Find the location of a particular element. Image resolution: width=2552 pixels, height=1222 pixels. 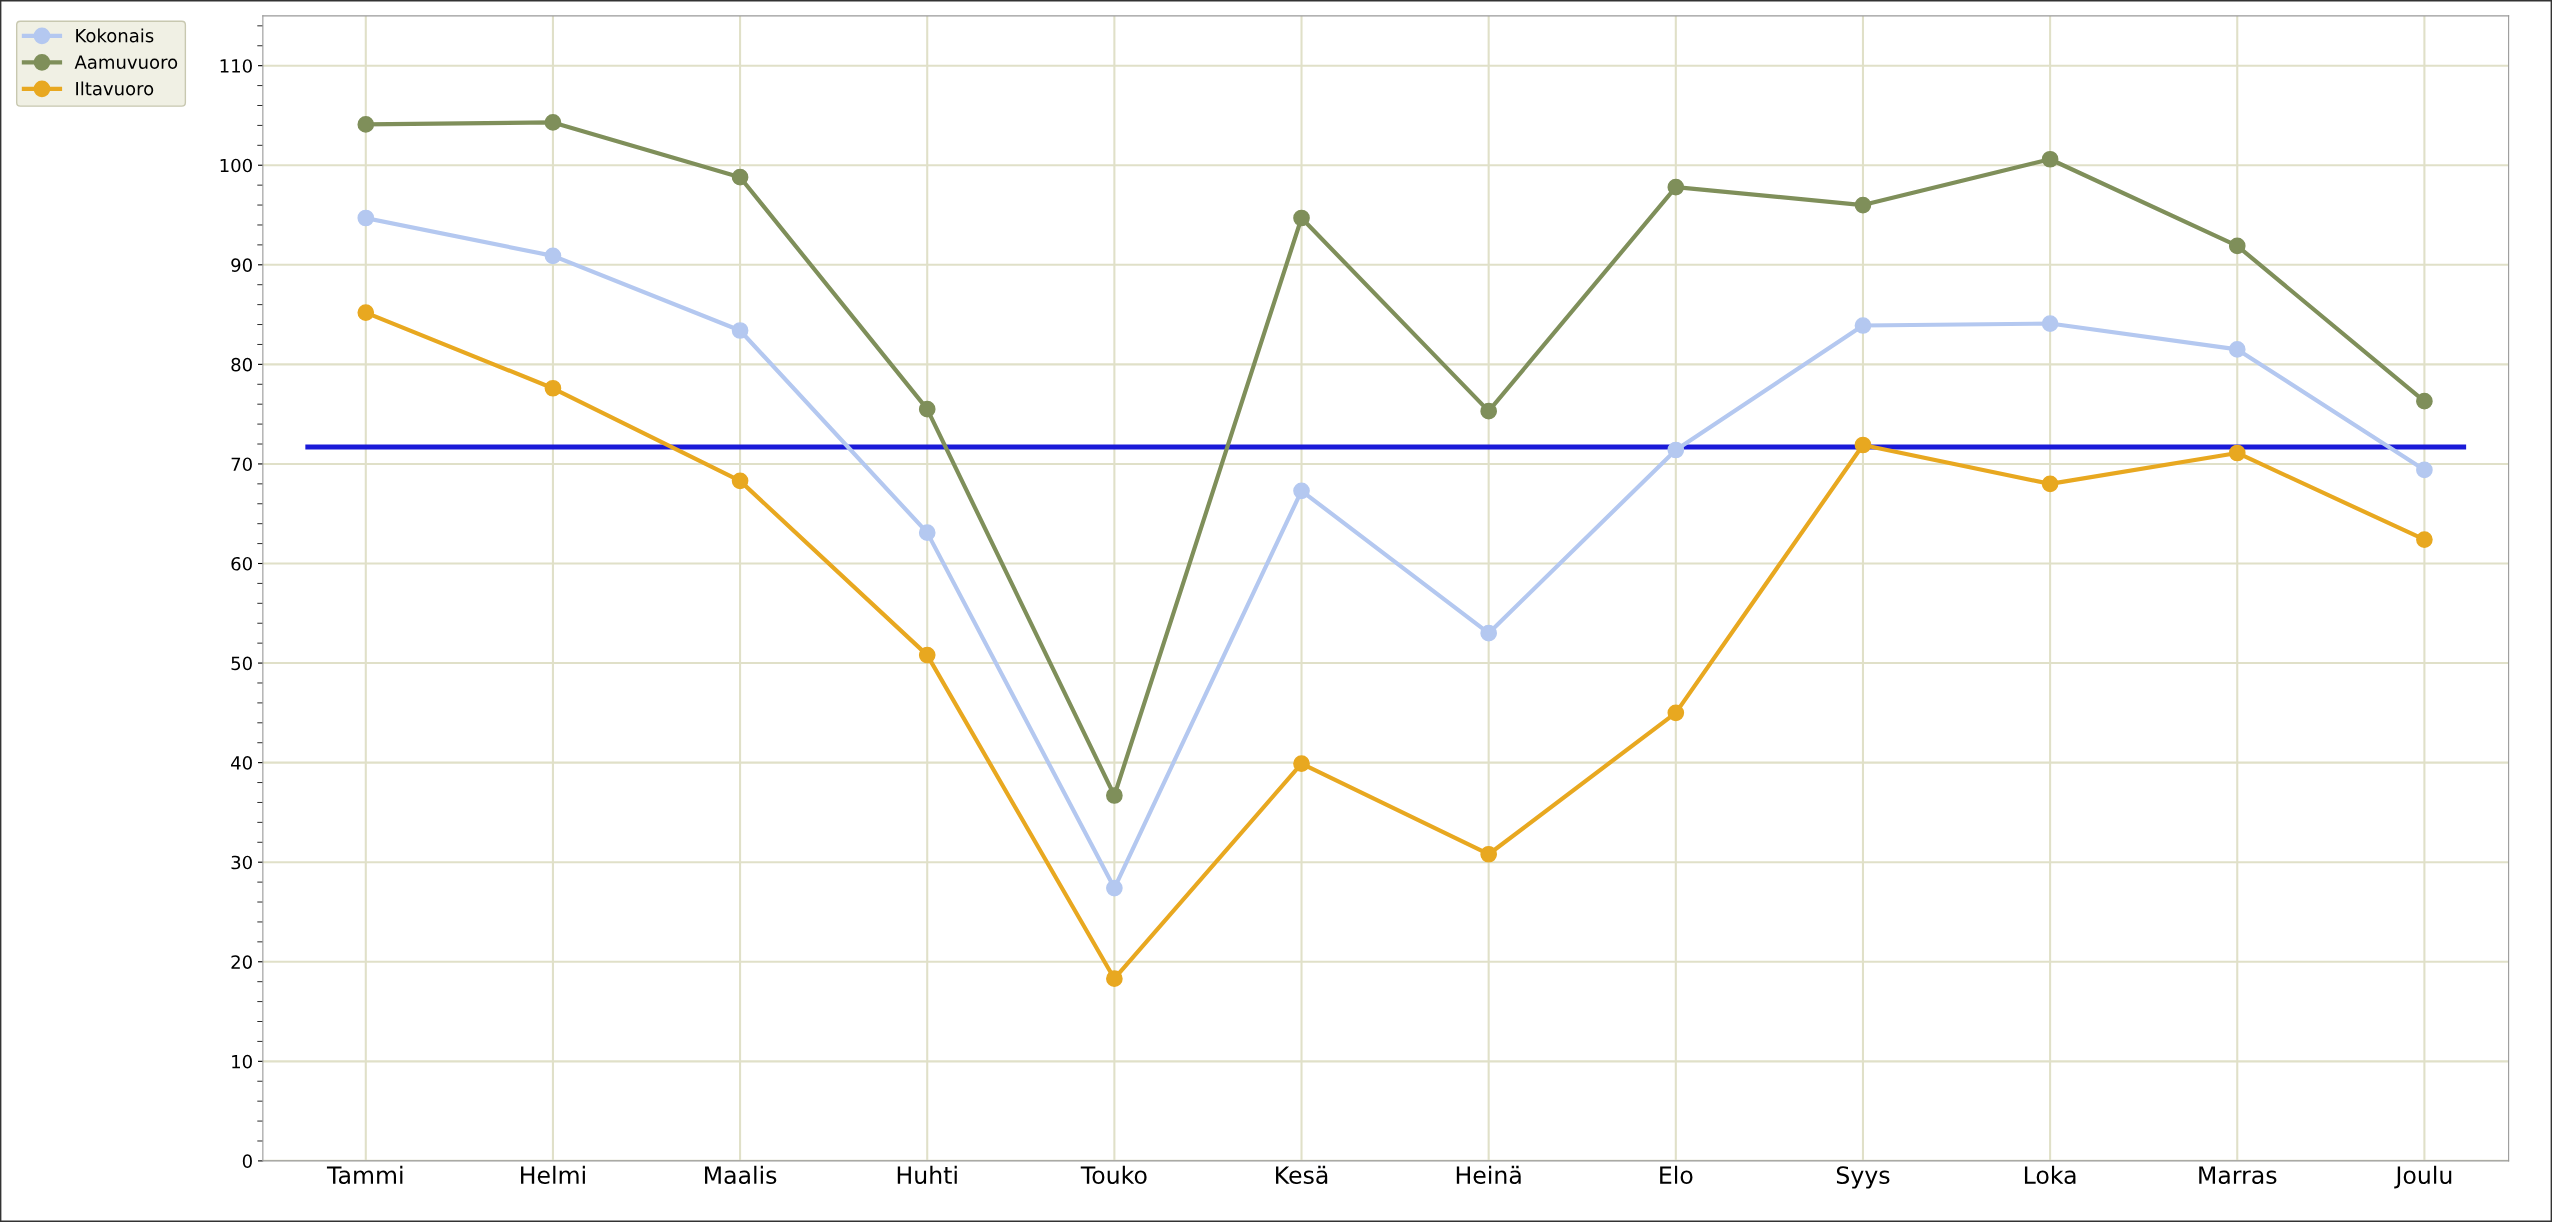

x-tick-label: Loka is located at coordinates (2050, 1175).